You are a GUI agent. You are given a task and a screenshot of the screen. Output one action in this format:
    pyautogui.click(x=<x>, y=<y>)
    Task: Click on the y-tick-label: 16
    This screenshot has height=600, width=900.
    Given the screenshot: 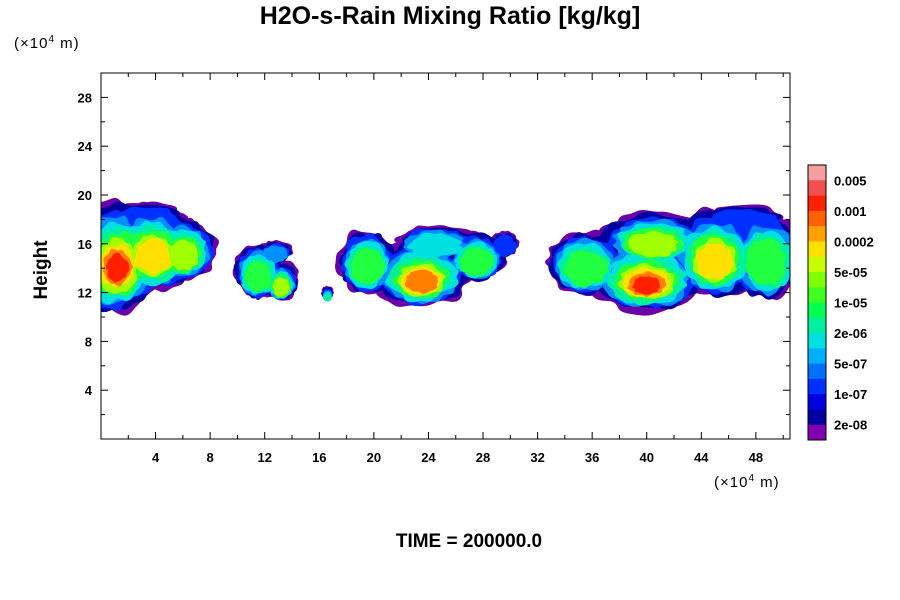 What is the action you would take?
    pyautogui.click(x=85, y=244)
    